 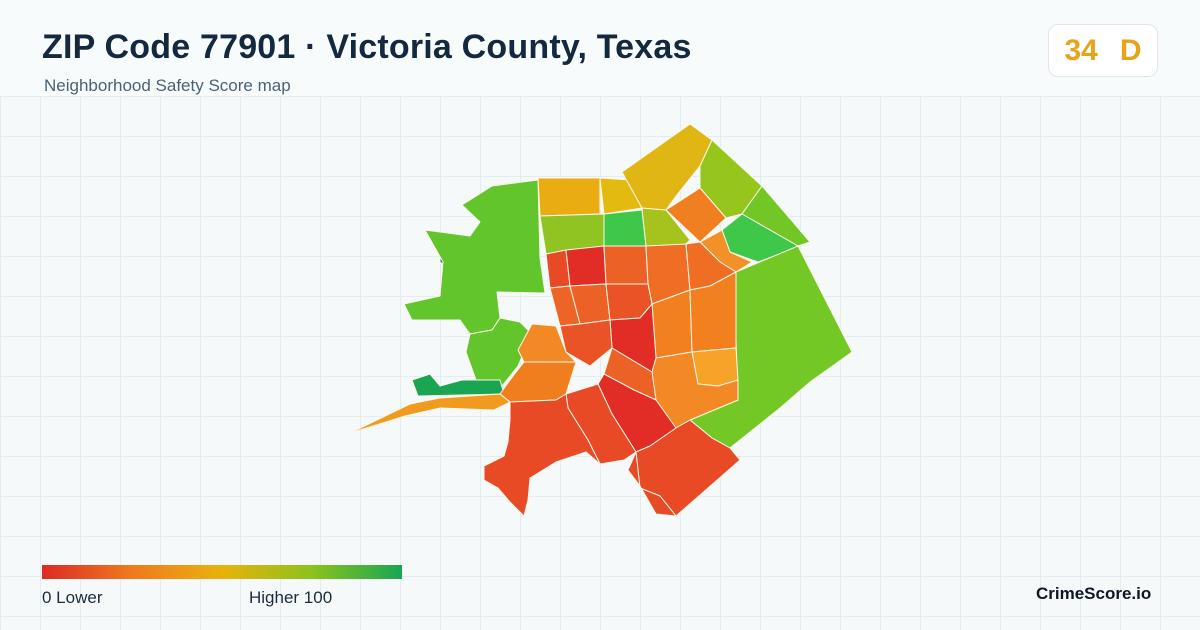 What do you see at coordinates (367, 47) in the screenshot?
I see `page-title: ZIP Code 77901 · Victoria County, Texas` at bounding box center [367, 47].